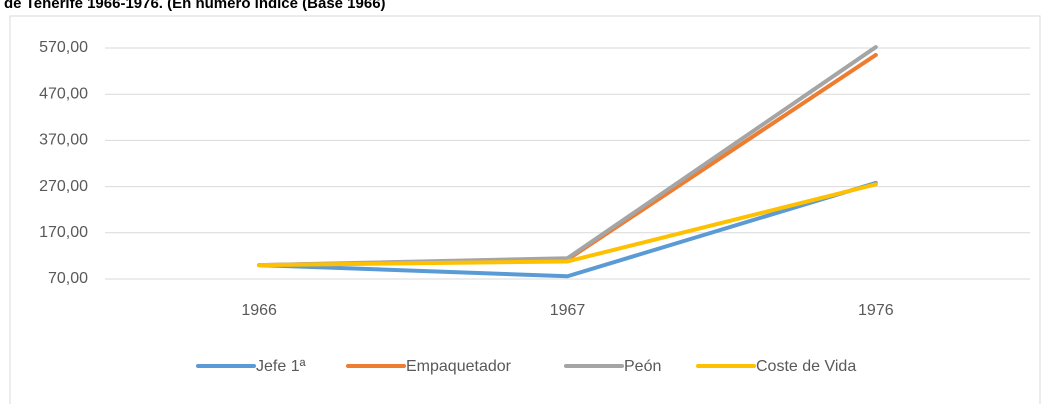 The image size is (1050, 409). Describe the element at coordinates (642, 366) in the screenshot. I see `legend-label: Peón` at that location.